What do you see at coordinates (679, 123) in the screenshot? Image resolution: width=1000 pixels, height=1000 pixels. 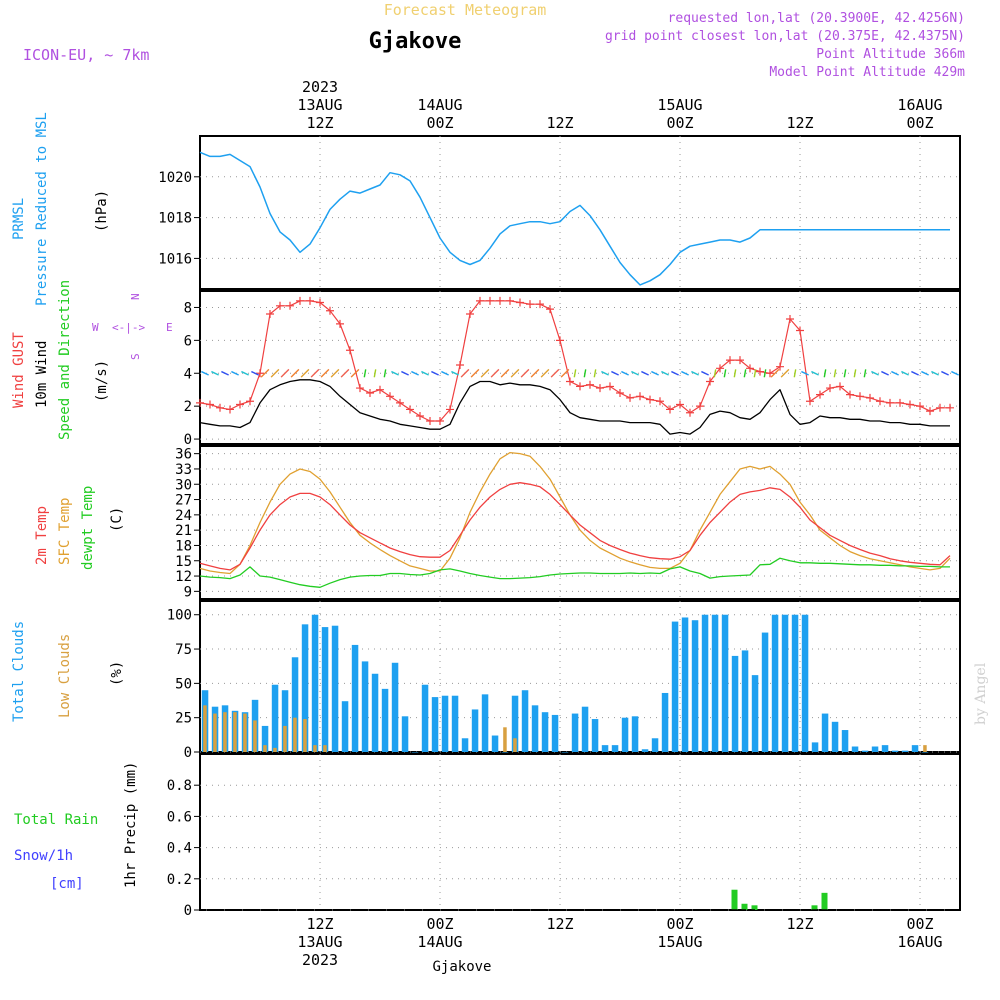 I see `top-time-label: 00Z` at bounding box center [679, 123].